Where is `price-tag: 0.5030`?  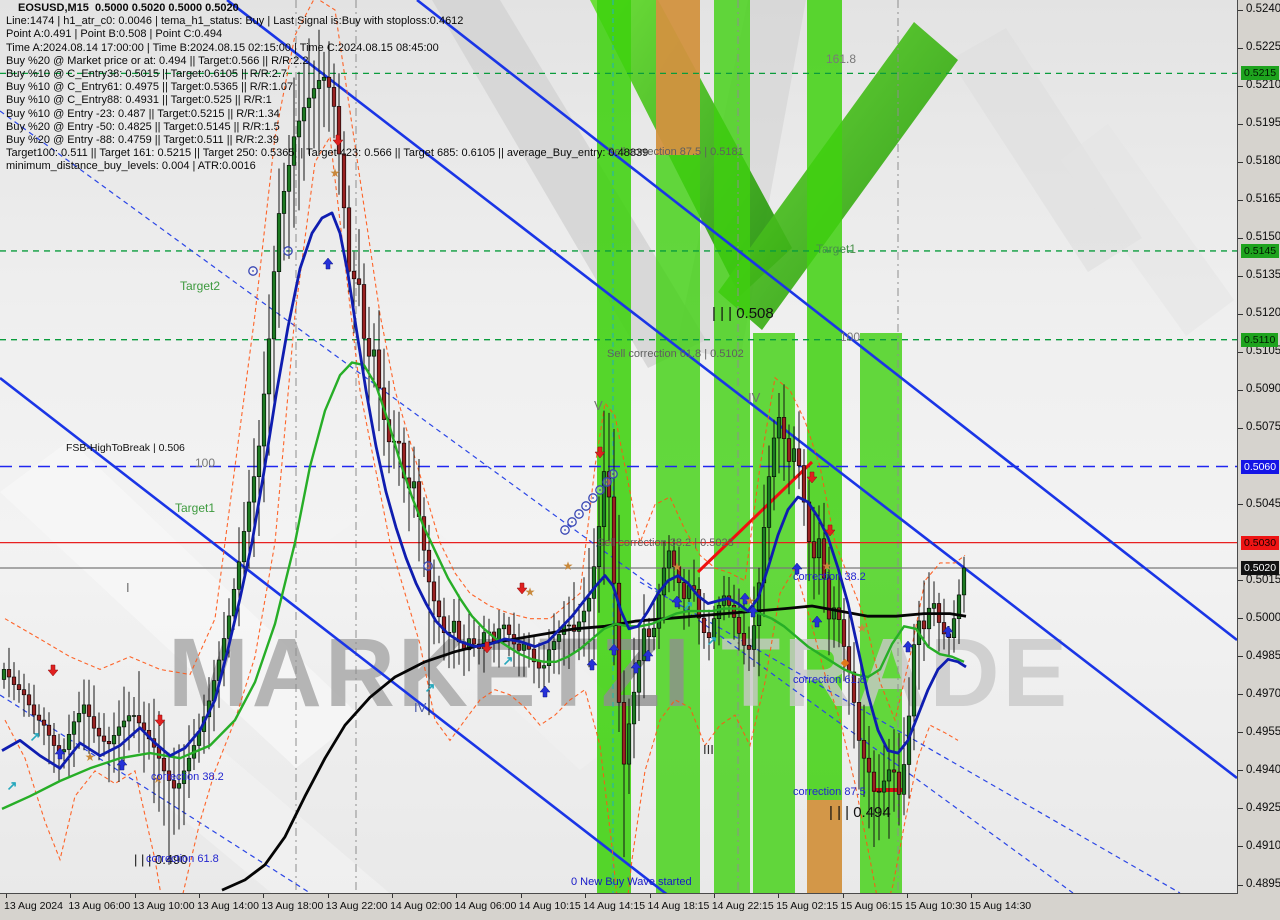 price-tag: 0.5030 is located at coordinates (1260, 542).